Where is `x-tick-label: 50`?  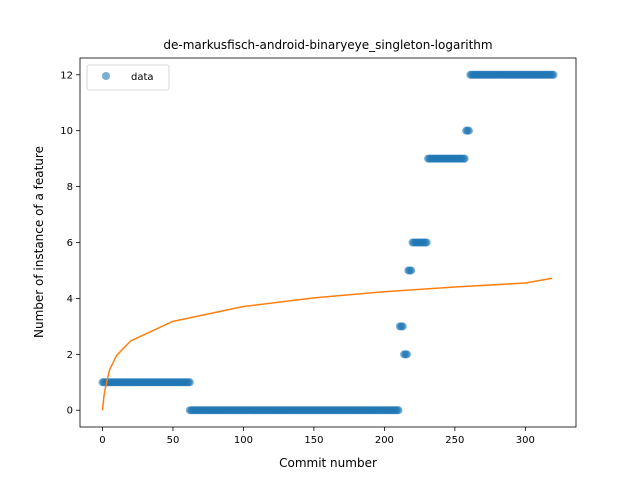 x-tick-label: 50 is located at coordinates (173, 440).